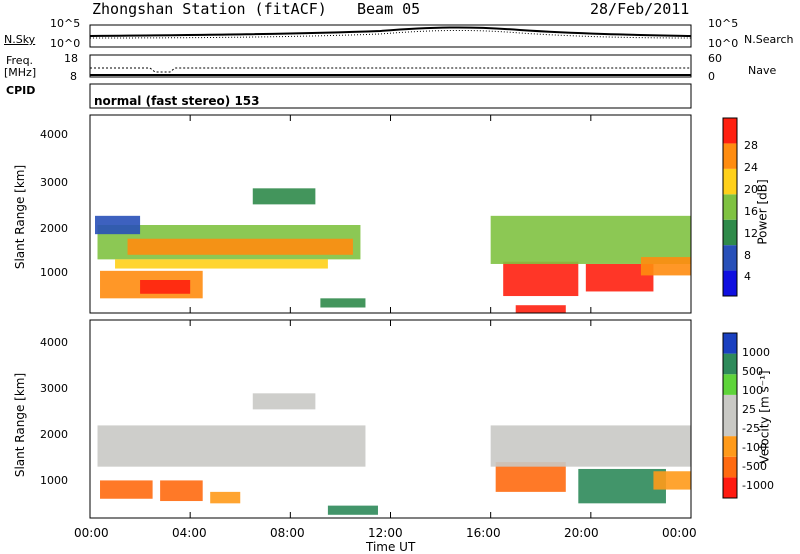  Describe the element at coordinates (581, 533) in the screenshot. I see `time-tick-5: 20:00` at that location.